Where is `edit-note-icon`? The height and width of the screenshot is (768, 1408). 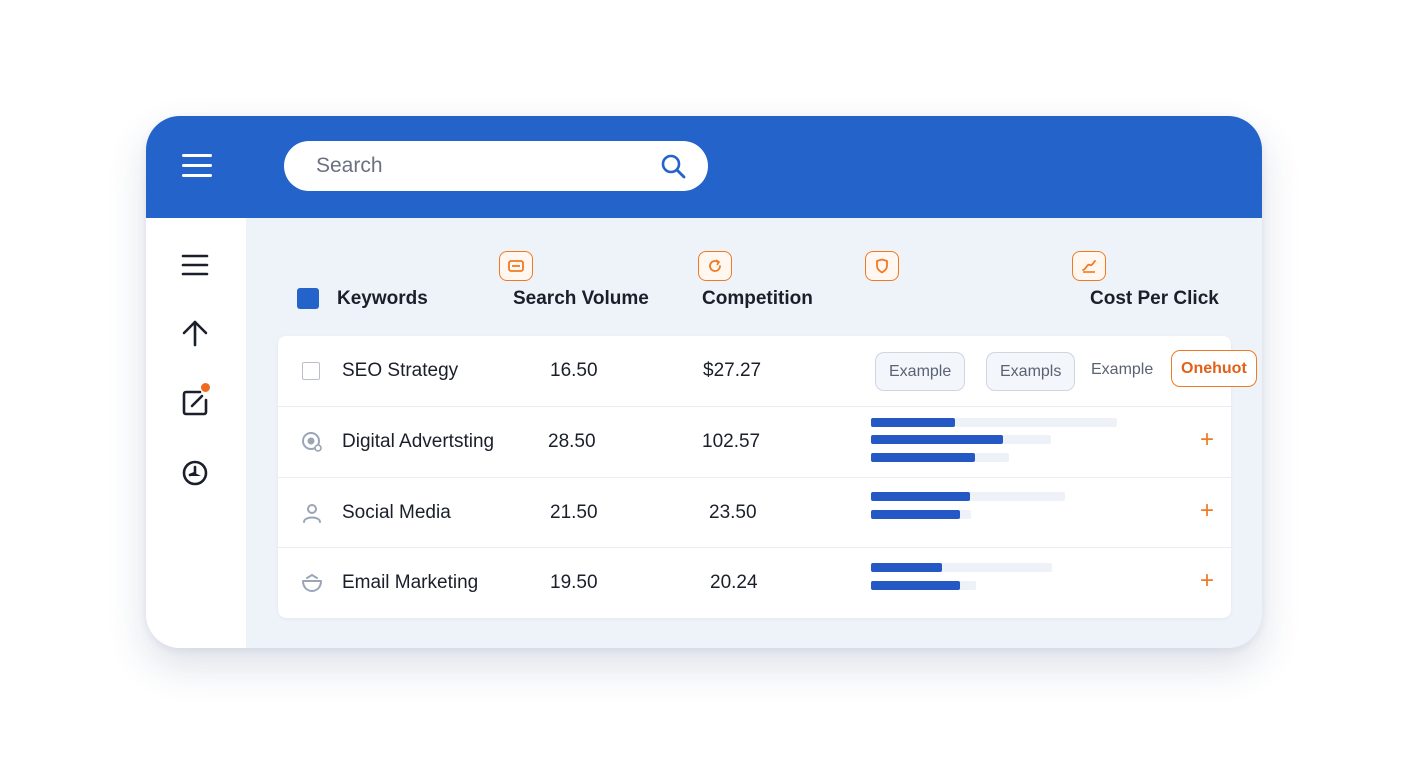 edit-note-icon is located at coordinates (195, 403).